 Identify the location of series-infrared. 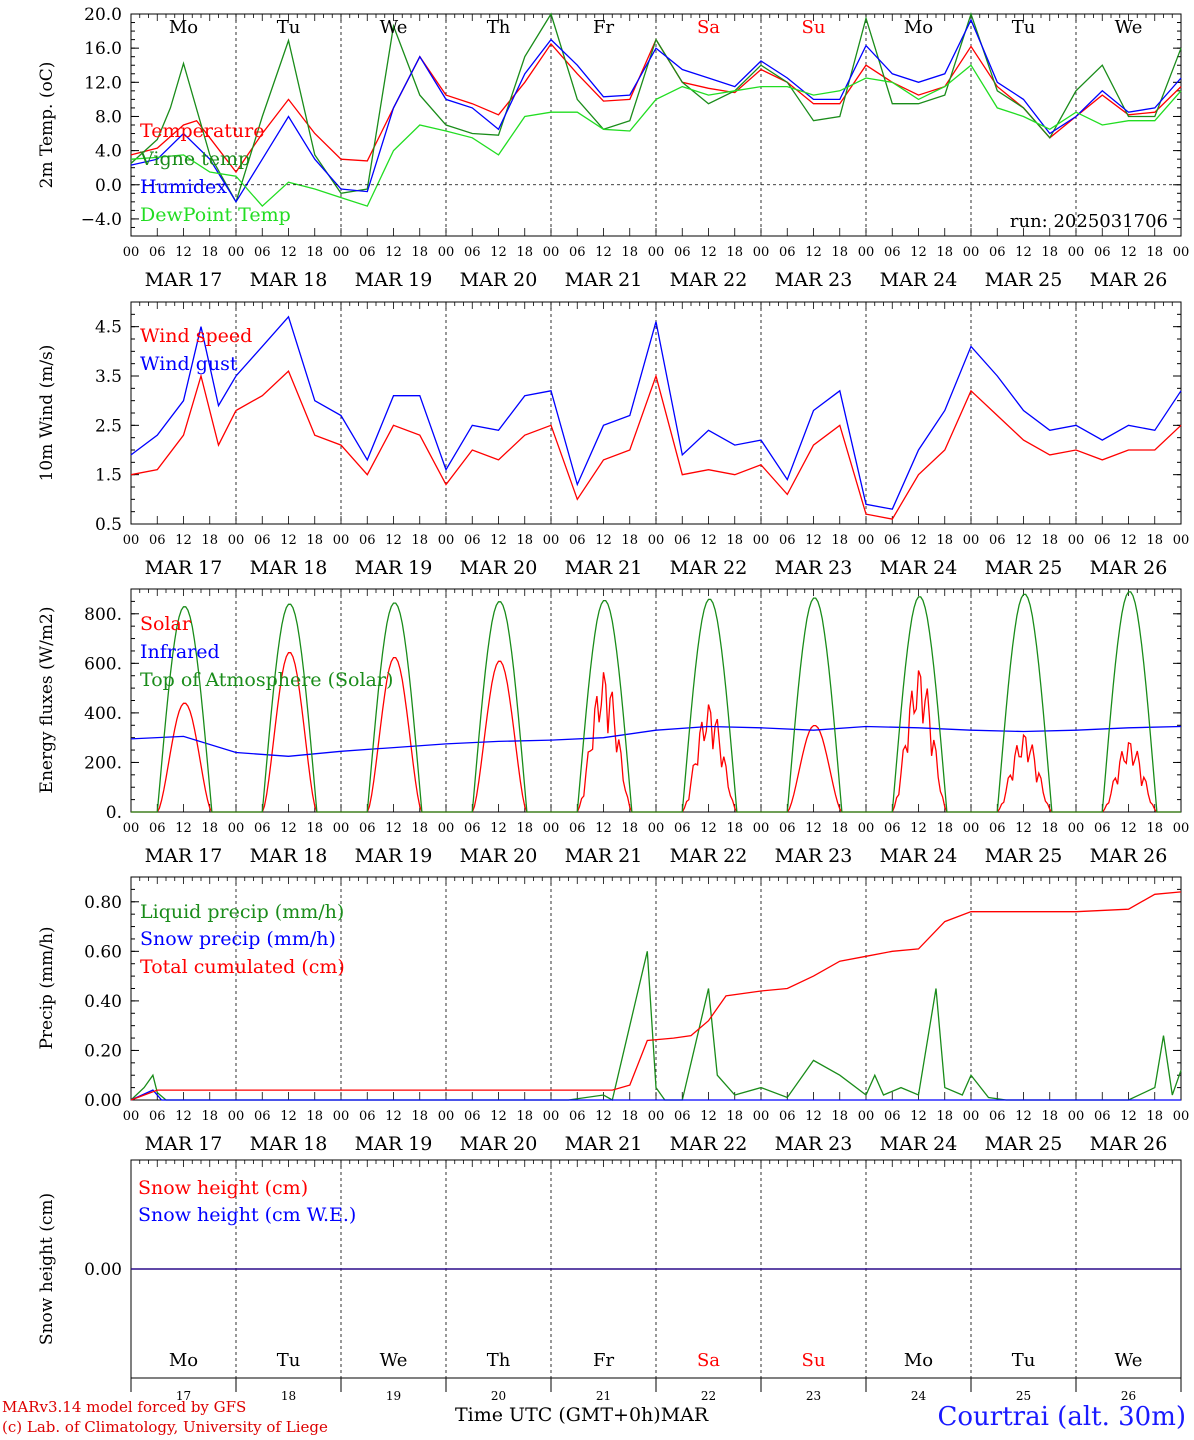
(656, 741).